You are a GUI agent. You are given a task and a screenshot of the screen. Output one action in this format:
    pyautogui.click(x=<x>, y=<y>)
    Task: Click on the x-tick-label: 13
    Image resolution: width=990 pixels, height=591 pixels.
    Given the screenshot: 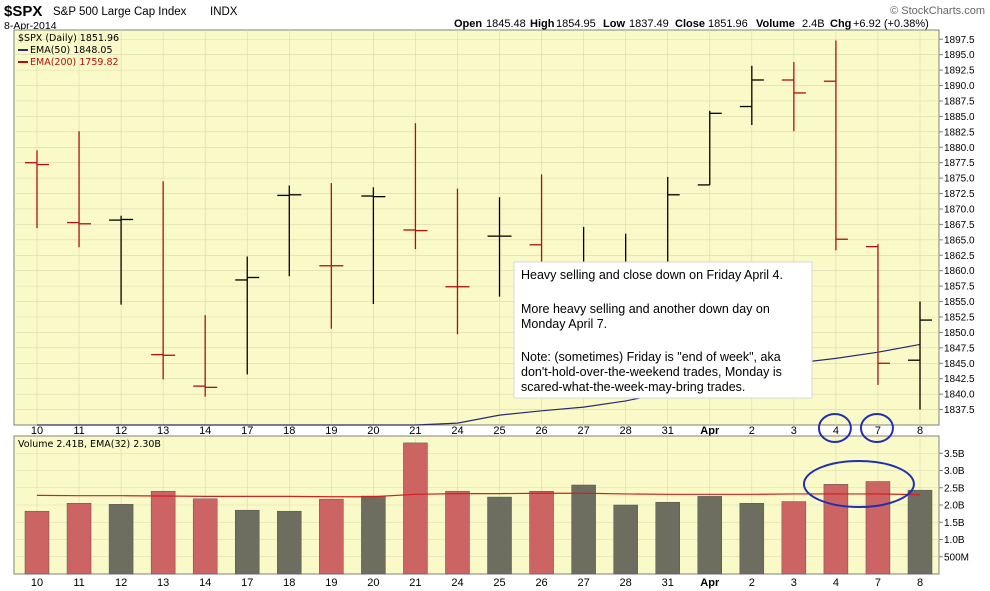 What is the action you would take?
    pyautogui.click(x=163, y=431)
    